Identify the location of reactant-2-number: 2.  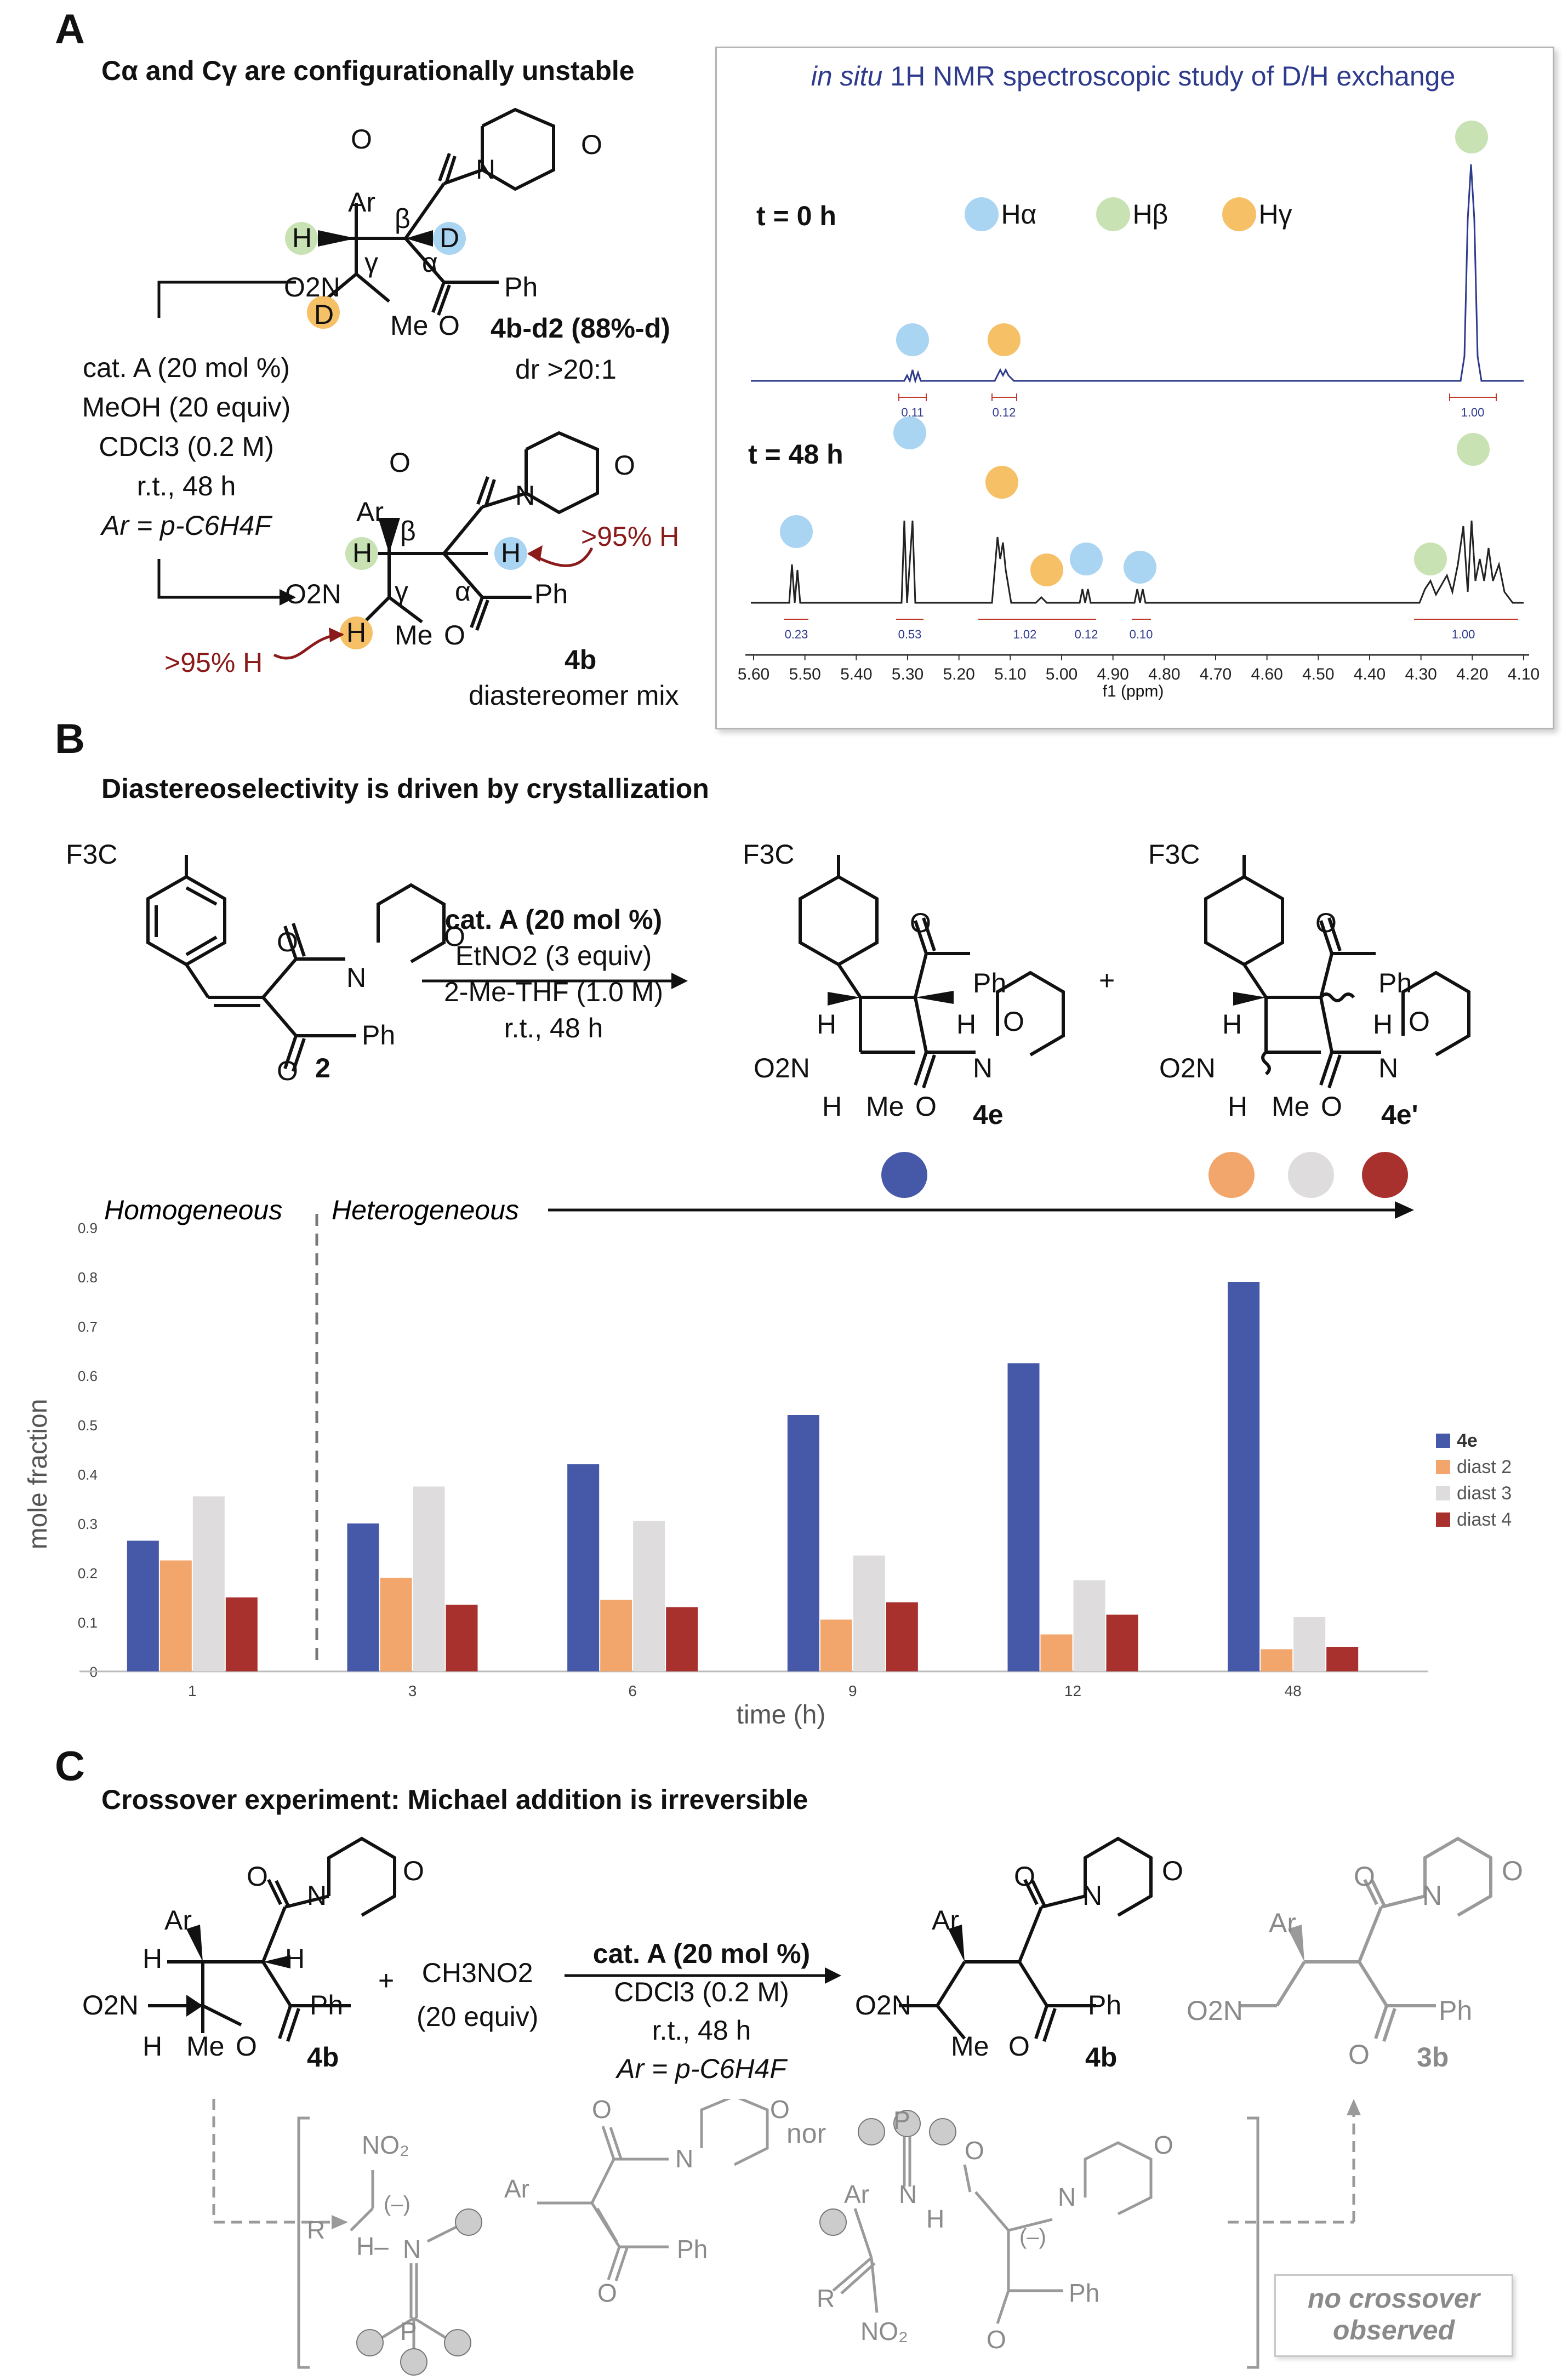
(322, 1068).